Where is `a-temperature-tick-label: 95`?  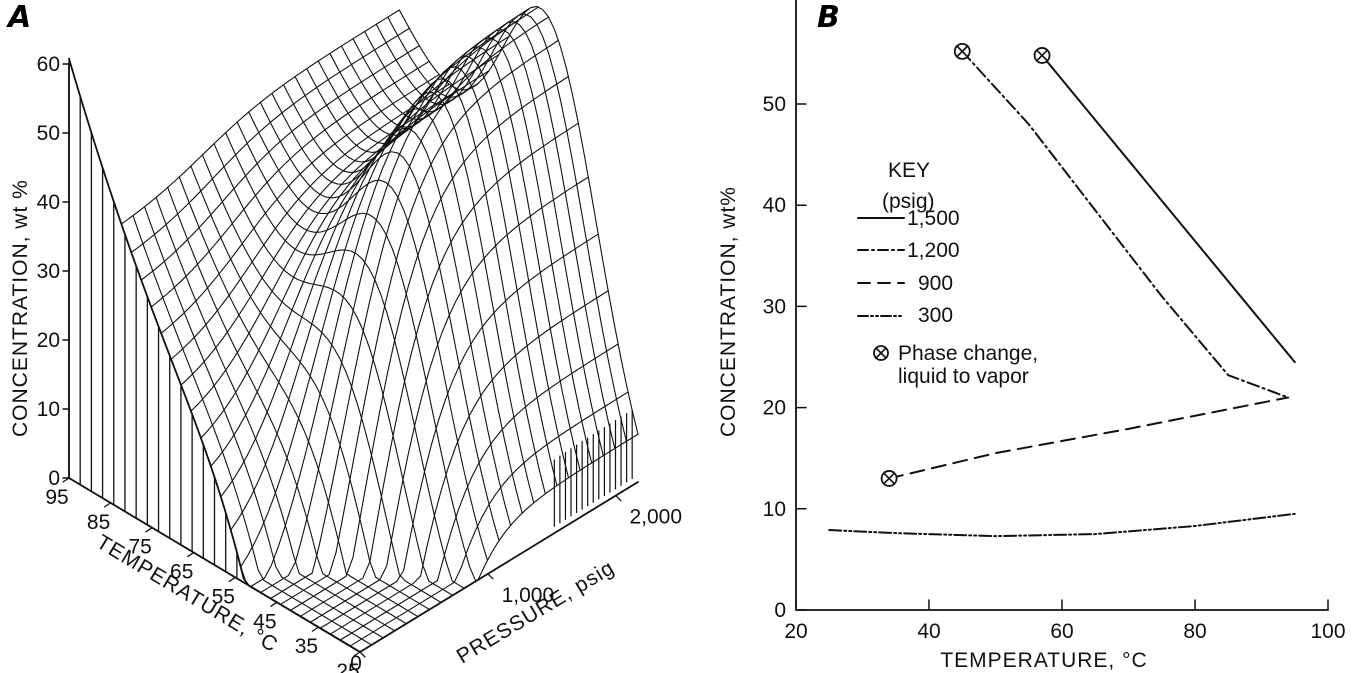
a-temperature-tick-label: 95 is located at coordinates (56, 497).